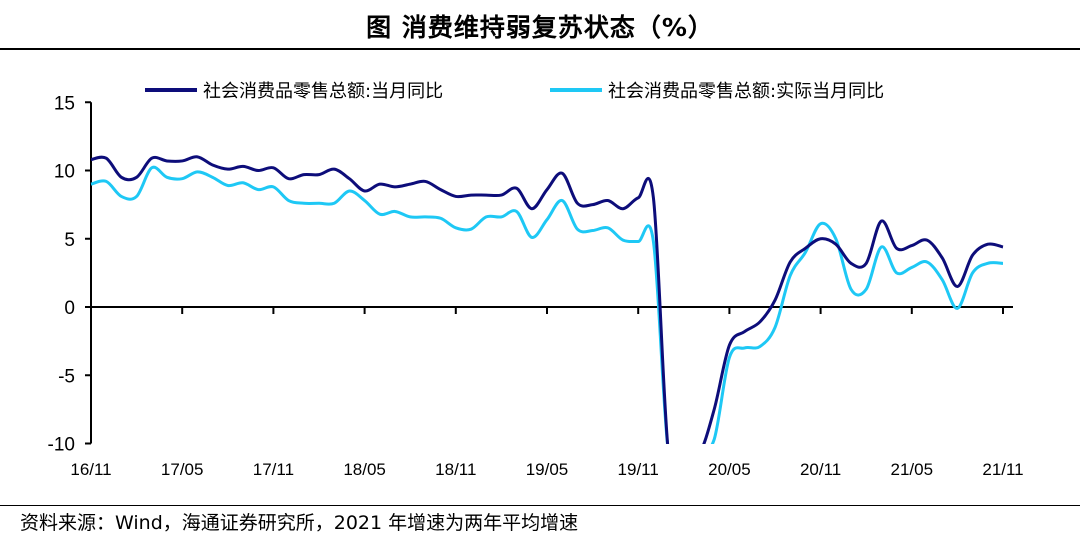 Image resolution: width=1080 pixels, height=540 pixels. What do you see at coordinates (746, 91) in the screenshot?
I see `legend-label: 社会消费品零售总额:实际当月同比` at bounding box center [746, 91].